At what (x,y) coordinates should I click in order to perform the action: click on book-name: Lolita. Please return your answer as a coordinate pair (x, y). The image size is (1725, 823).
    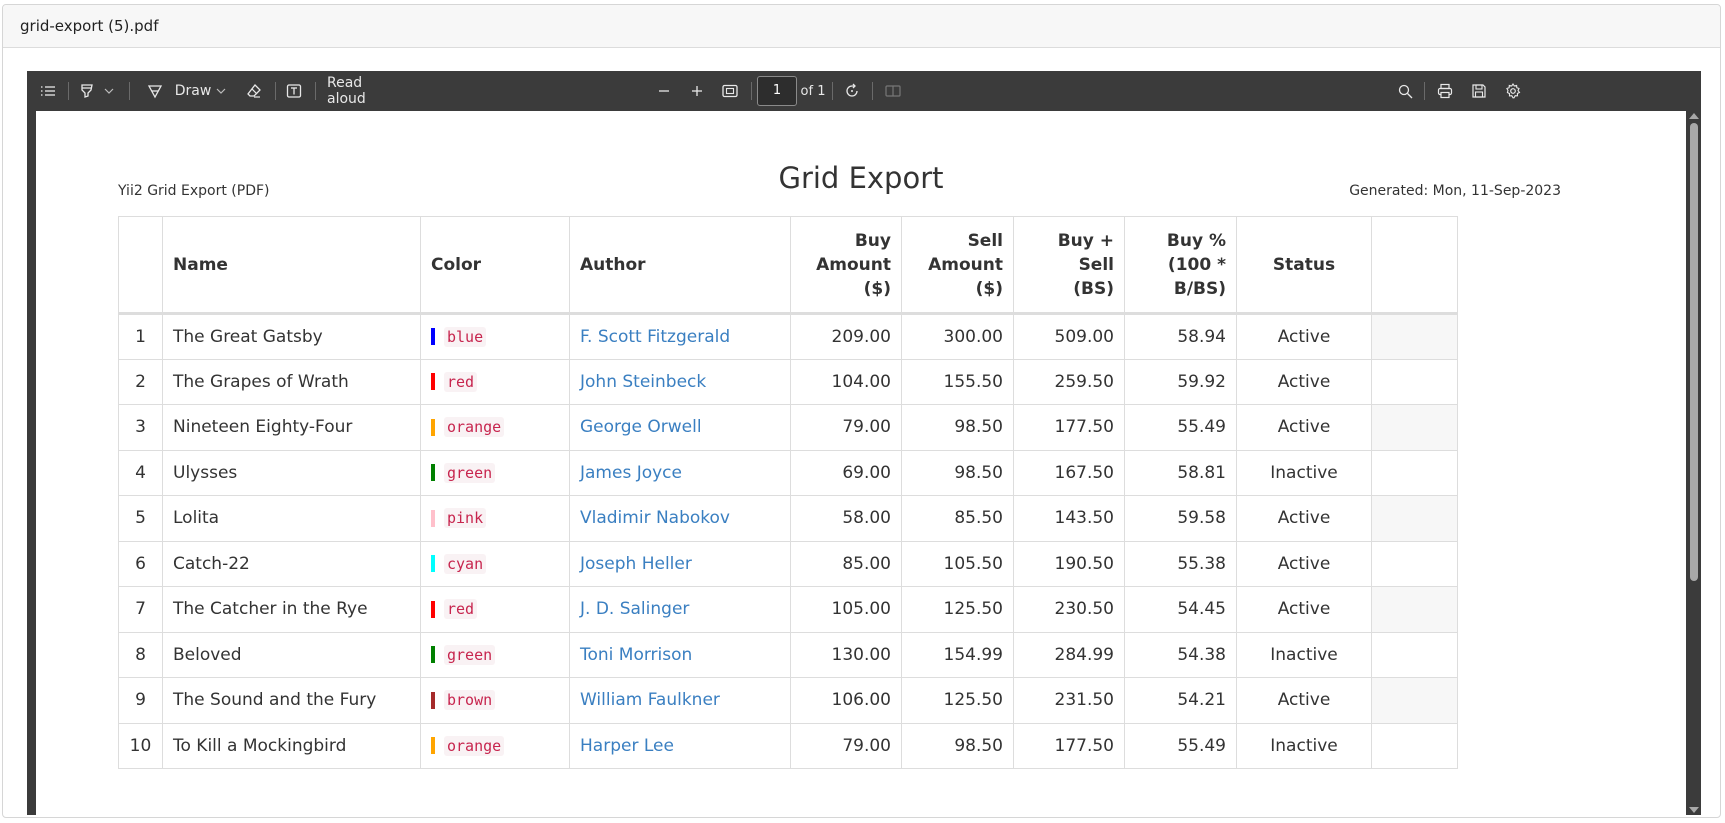
    Looking at the image, I should click on (291, 518).